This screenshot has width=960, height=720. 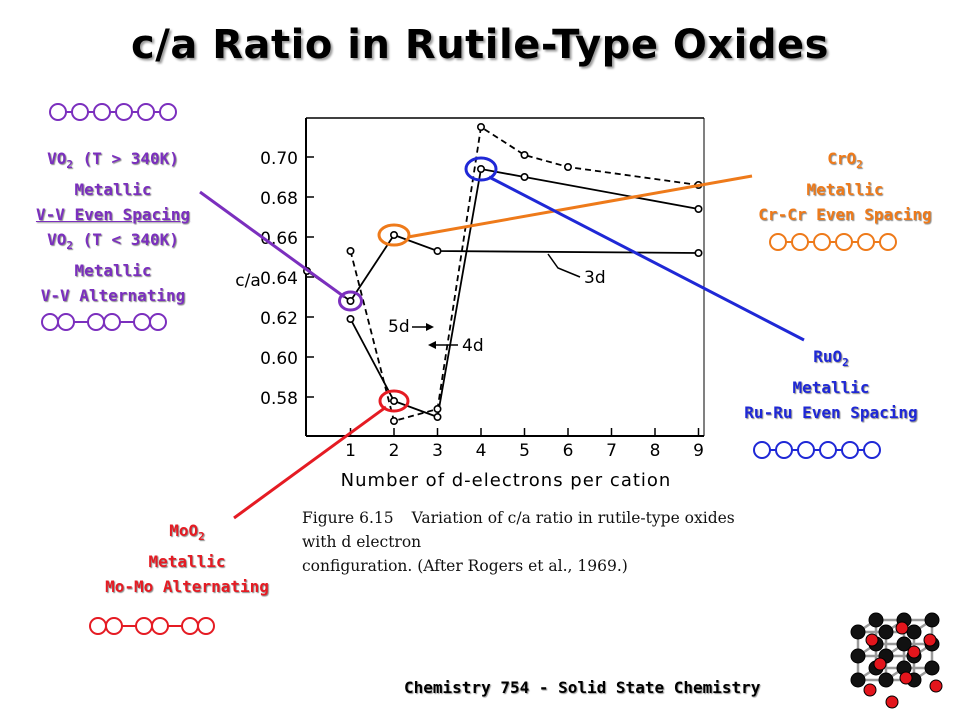 What do you see at coordinates (845, 160) in the screenshot?
I see `cro2-formula: CrO2` at bounding box center [845, 160].